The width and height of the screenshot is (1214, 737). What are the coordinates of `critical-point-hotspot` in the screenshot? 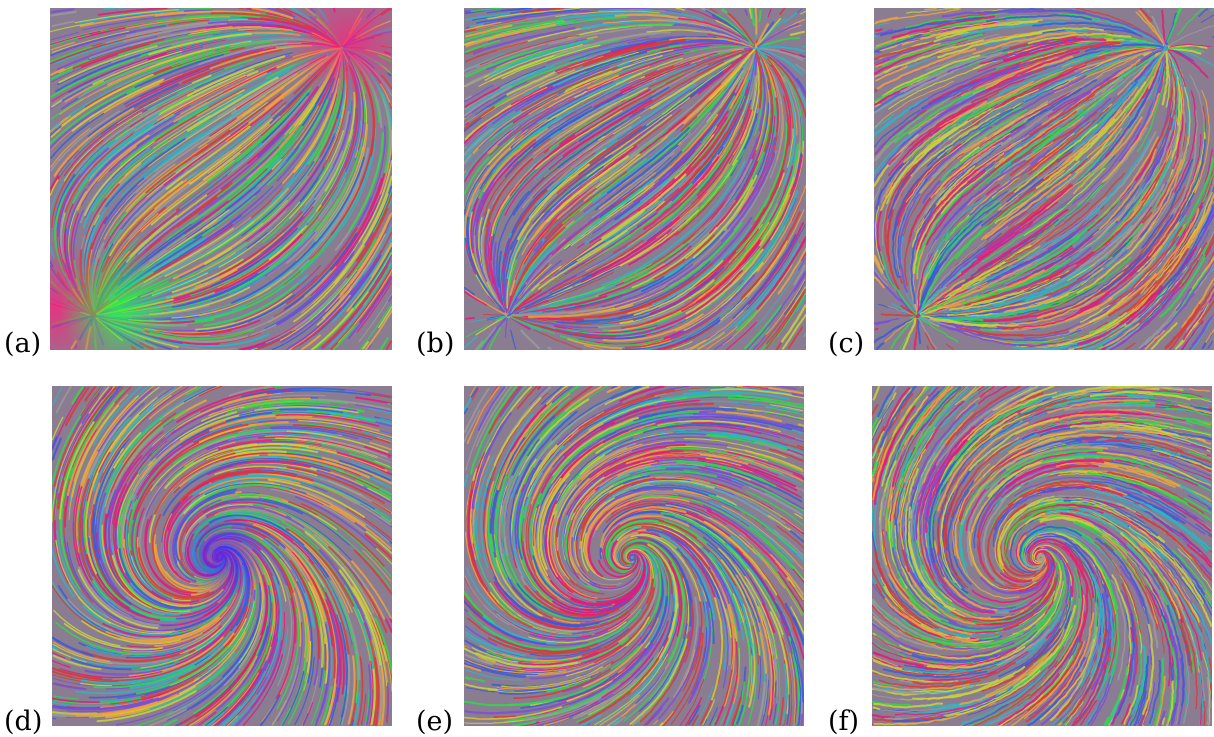 It's located at (222, 556).